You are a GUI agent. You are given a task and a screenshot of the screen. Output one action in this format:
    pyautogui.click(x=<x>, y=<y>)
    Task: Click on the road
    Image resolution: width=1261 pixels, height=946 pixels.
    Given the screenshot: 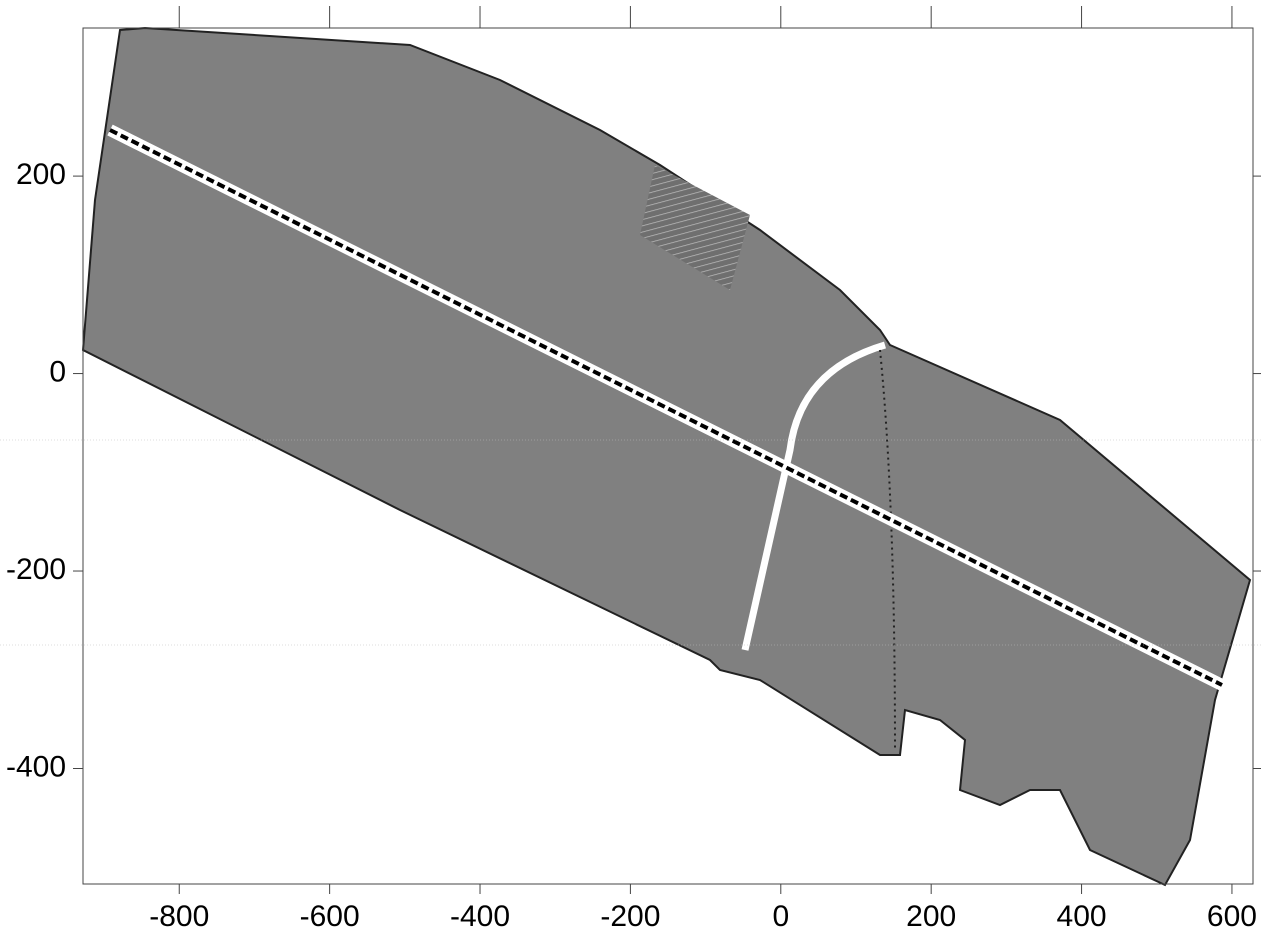 What is the action you would take?
    pyautogui.click(x=813, y=496)
    